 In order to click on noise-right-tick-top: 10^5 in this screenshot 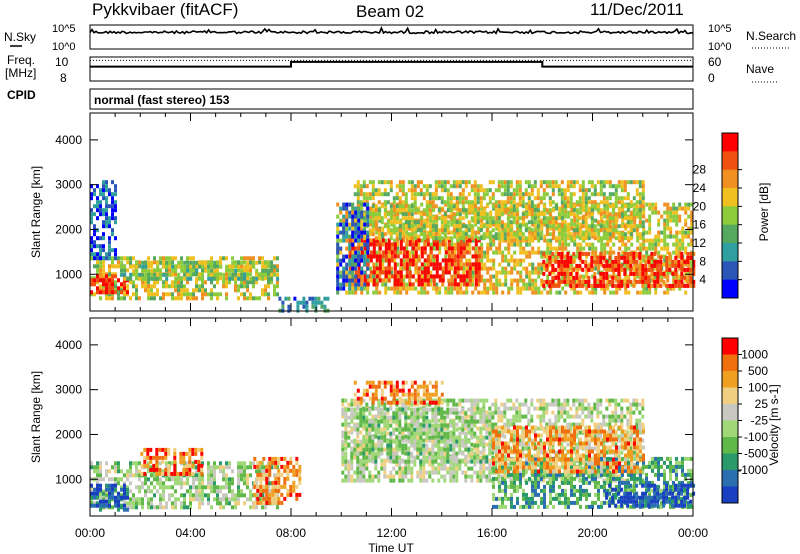, I will do `click(720, 29)`.